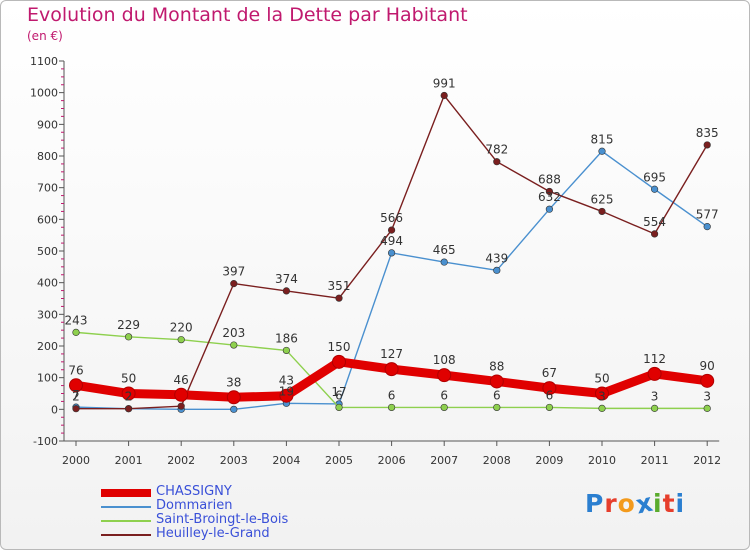  Describe the element at coordinates (549, 197) in the screenshot. I see `data-label: 632` at that location.